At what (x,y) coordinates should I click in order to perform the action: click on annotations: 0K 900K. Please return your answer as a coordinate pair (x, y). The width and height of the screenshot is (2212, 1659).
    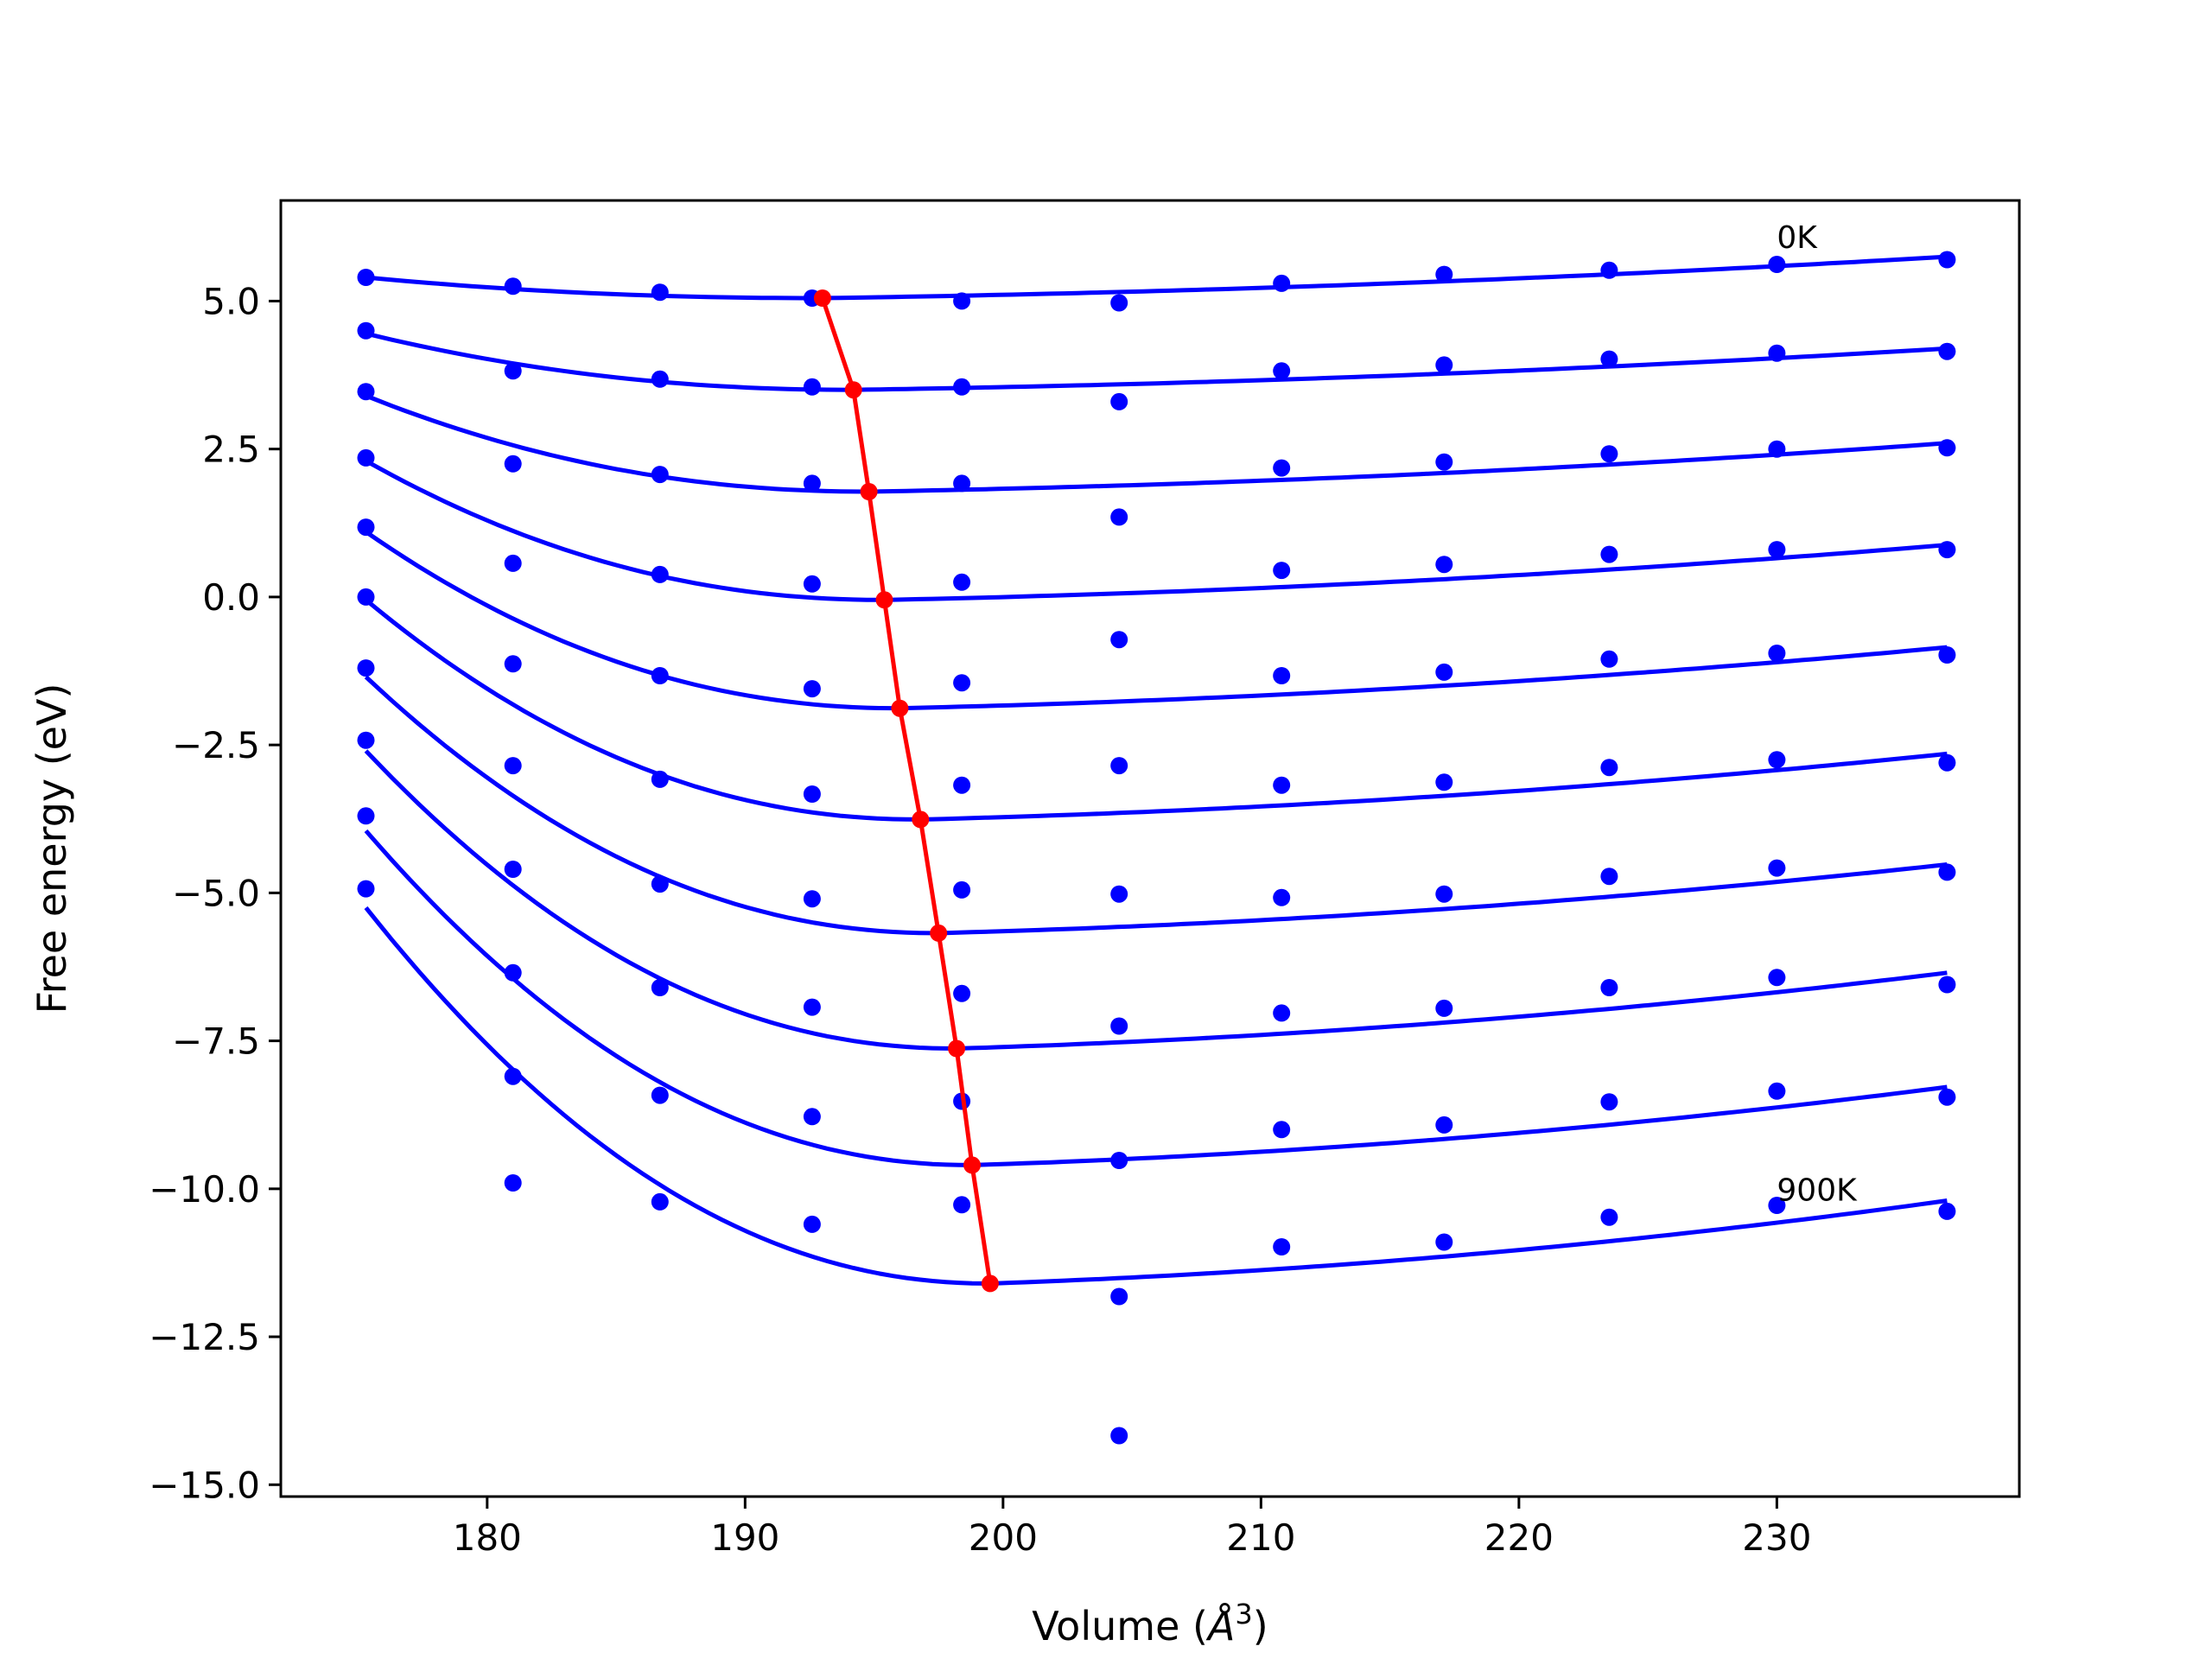
    Looking at the image, I should click on (1817, 714).